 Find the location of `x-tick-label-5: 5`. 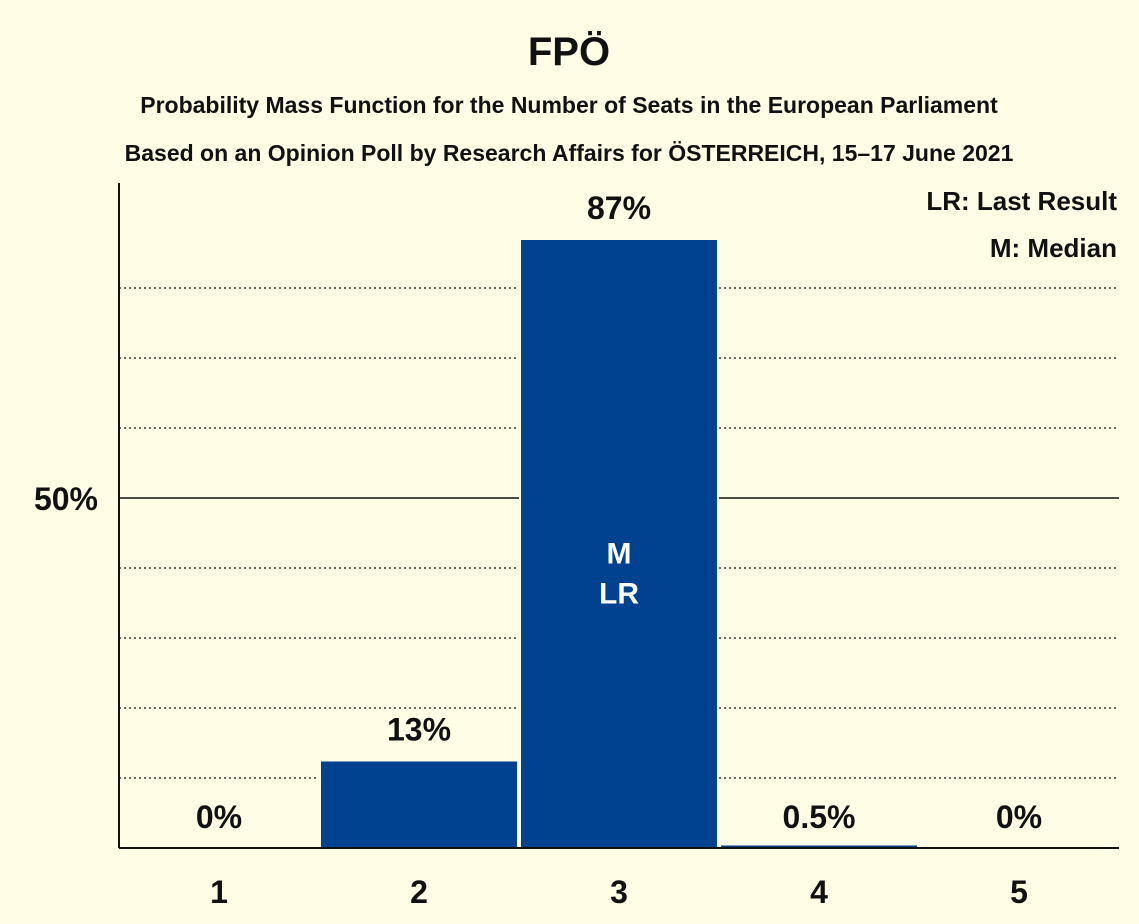

x-tick-label-5: 5 is located at coordinates (1019, 892).